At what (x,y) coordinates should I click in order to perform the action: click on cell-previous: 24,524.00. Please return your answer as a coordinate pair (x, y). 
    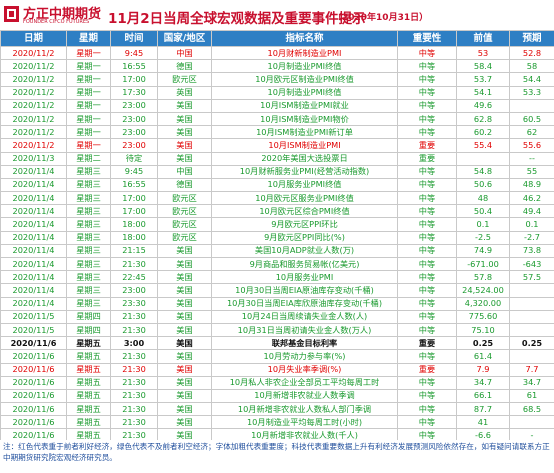
    Looking at the image, I should click on (483, 290).